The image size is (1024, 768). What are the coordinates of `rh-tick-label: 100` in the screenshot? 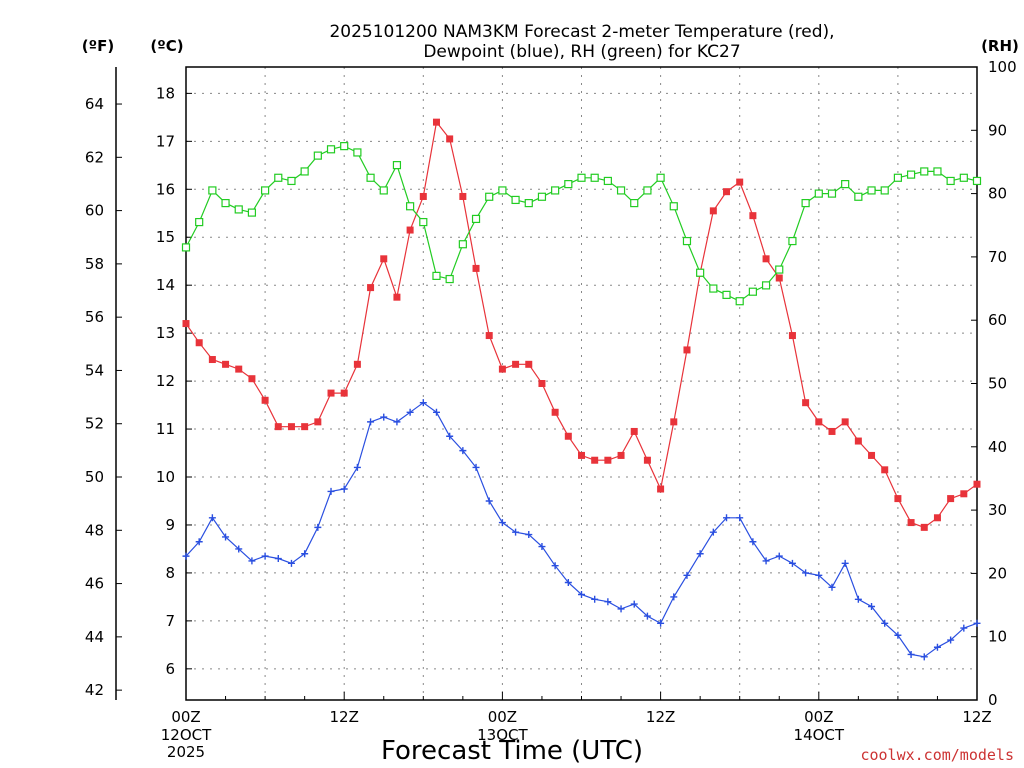 It's located at (1002, 67).